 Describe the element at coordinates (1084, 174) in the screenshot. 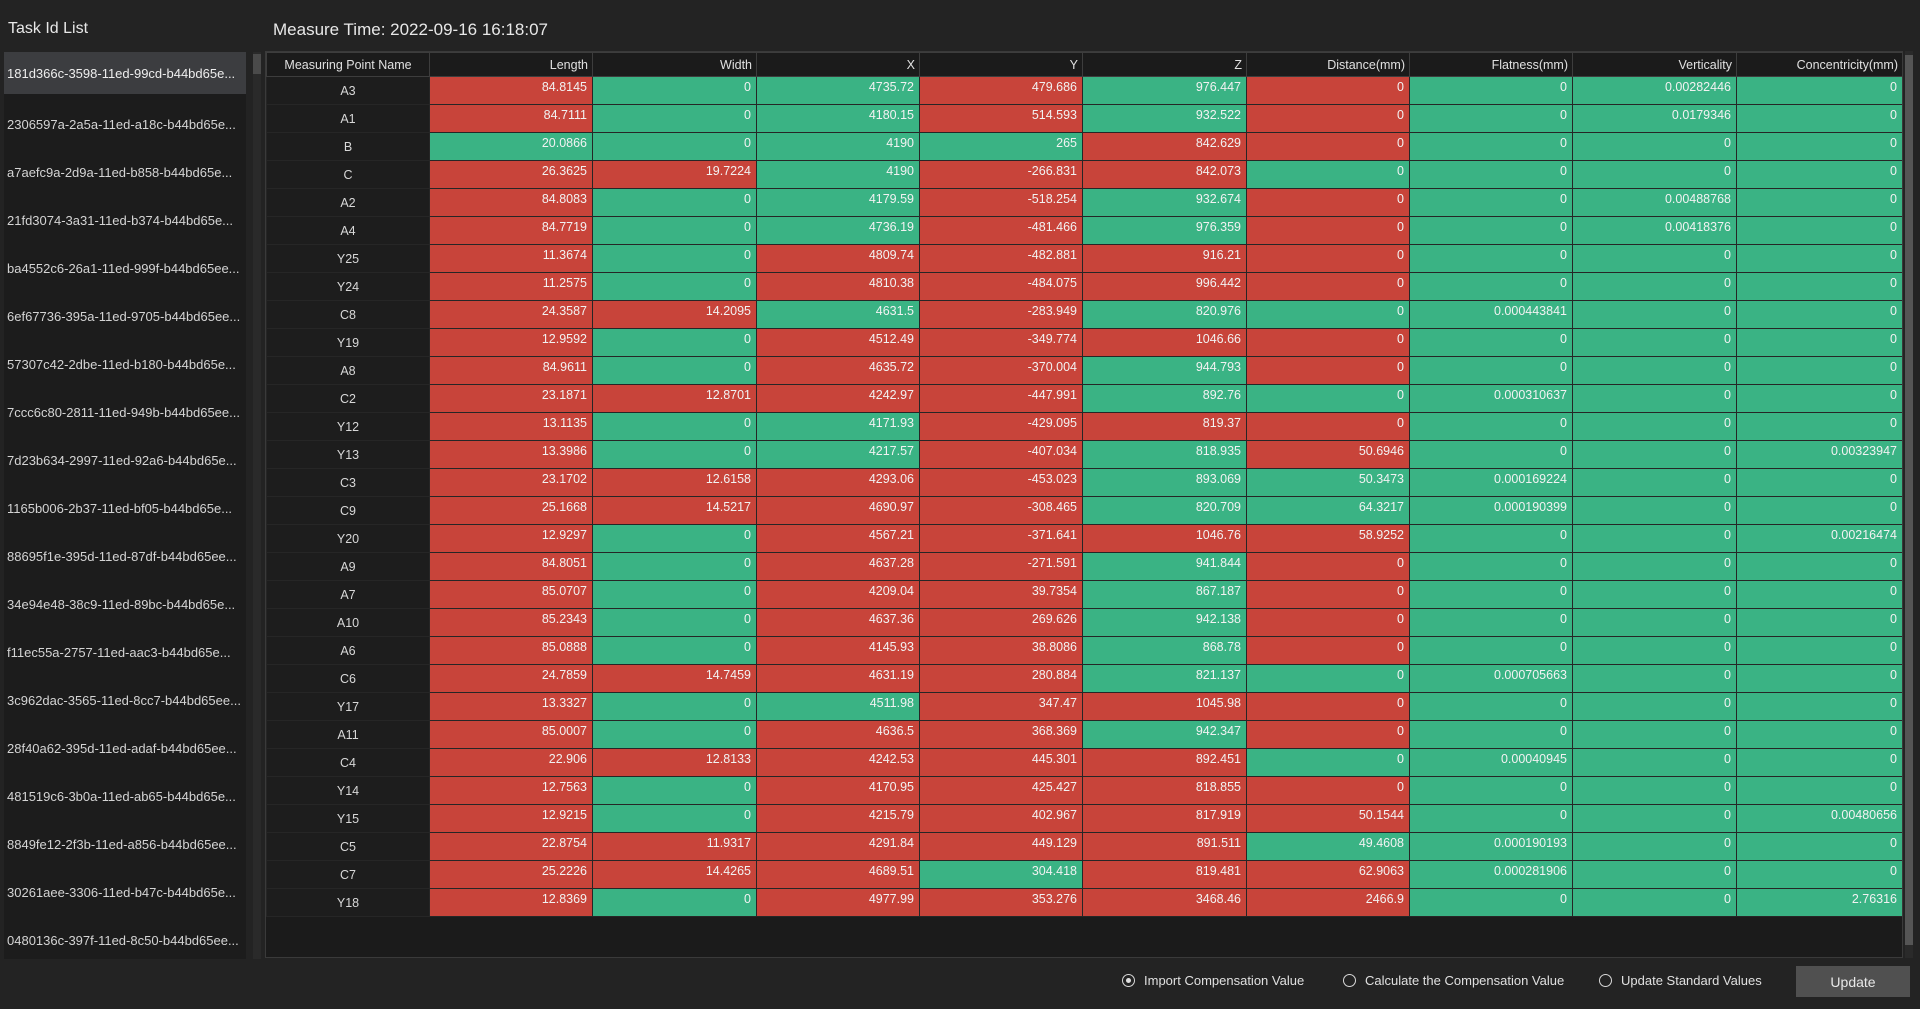

I see `table-row: C 26.3625 19.7224 4190 -266.831 842.073 0 0 0 0` at that location.